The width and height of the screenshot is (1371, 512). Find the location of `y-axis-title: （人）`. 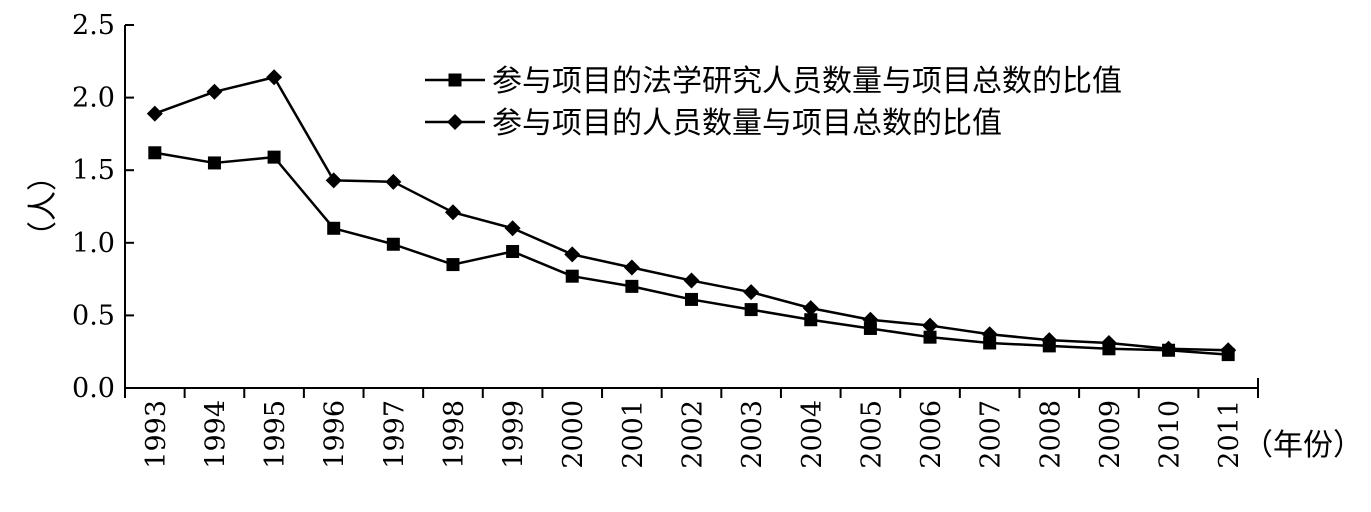

y-axis-title: （人） is located at coordinates (43, 206).